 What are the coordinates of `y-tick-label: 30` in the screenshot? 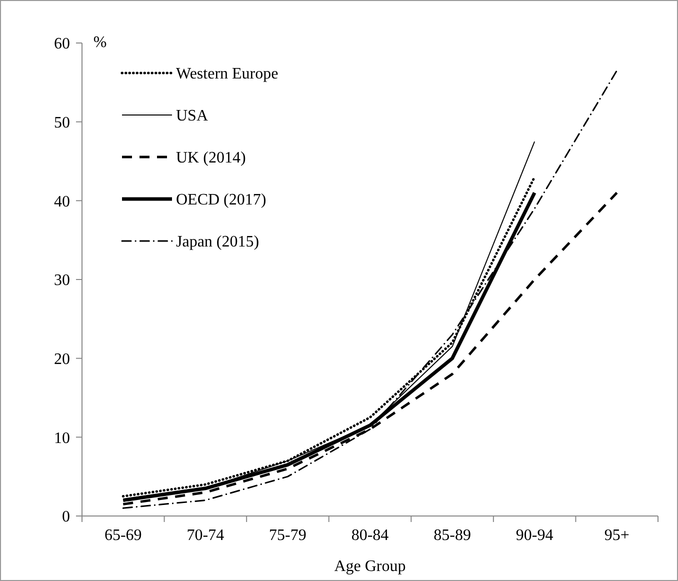 It's located at (62, 281).